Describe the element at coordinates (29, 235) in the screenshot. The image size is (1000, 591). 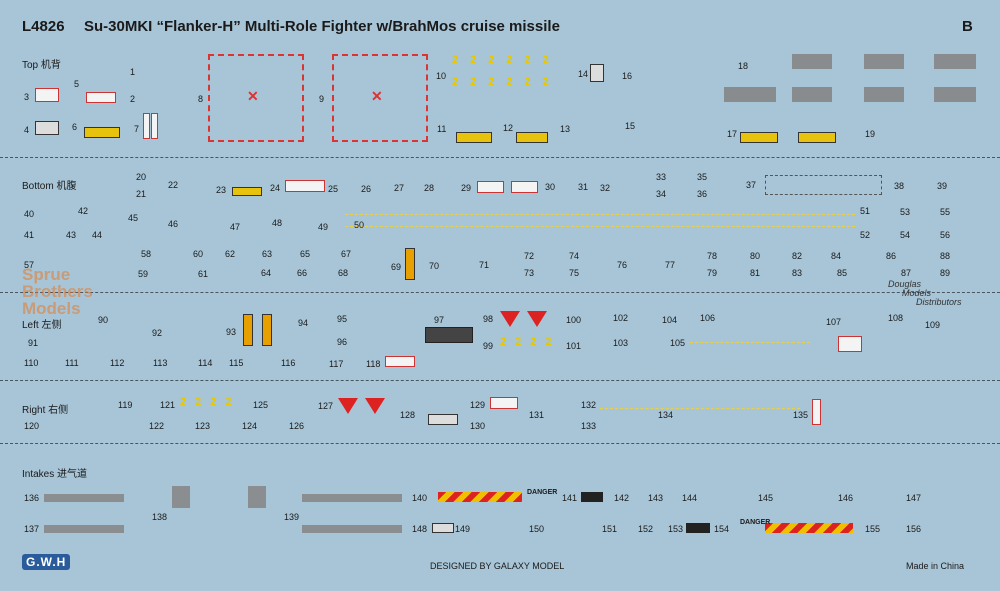
I see `decal-number: 41` at that location.